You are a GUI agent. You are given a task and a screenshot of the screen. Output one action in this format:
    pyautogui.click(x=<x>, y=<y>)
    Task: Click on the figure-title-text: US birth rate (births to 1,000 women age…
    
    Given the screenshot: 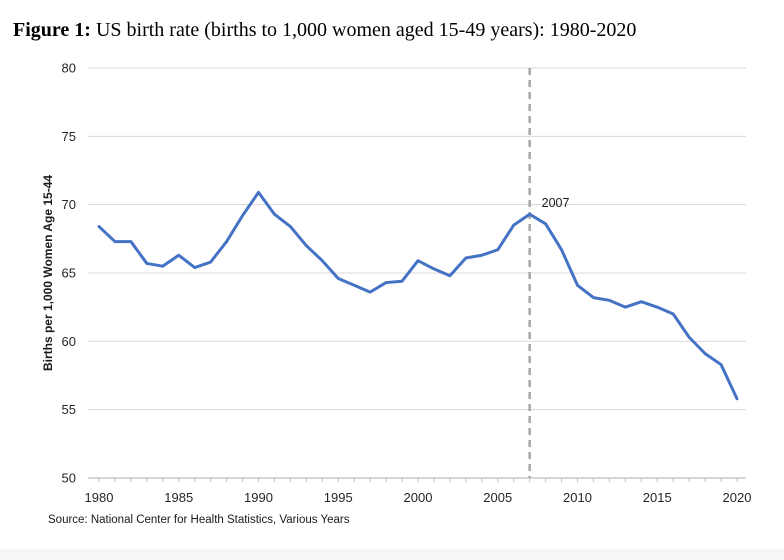 What is the action you would take?
    pyautogui.click(x=363, y=30)
    